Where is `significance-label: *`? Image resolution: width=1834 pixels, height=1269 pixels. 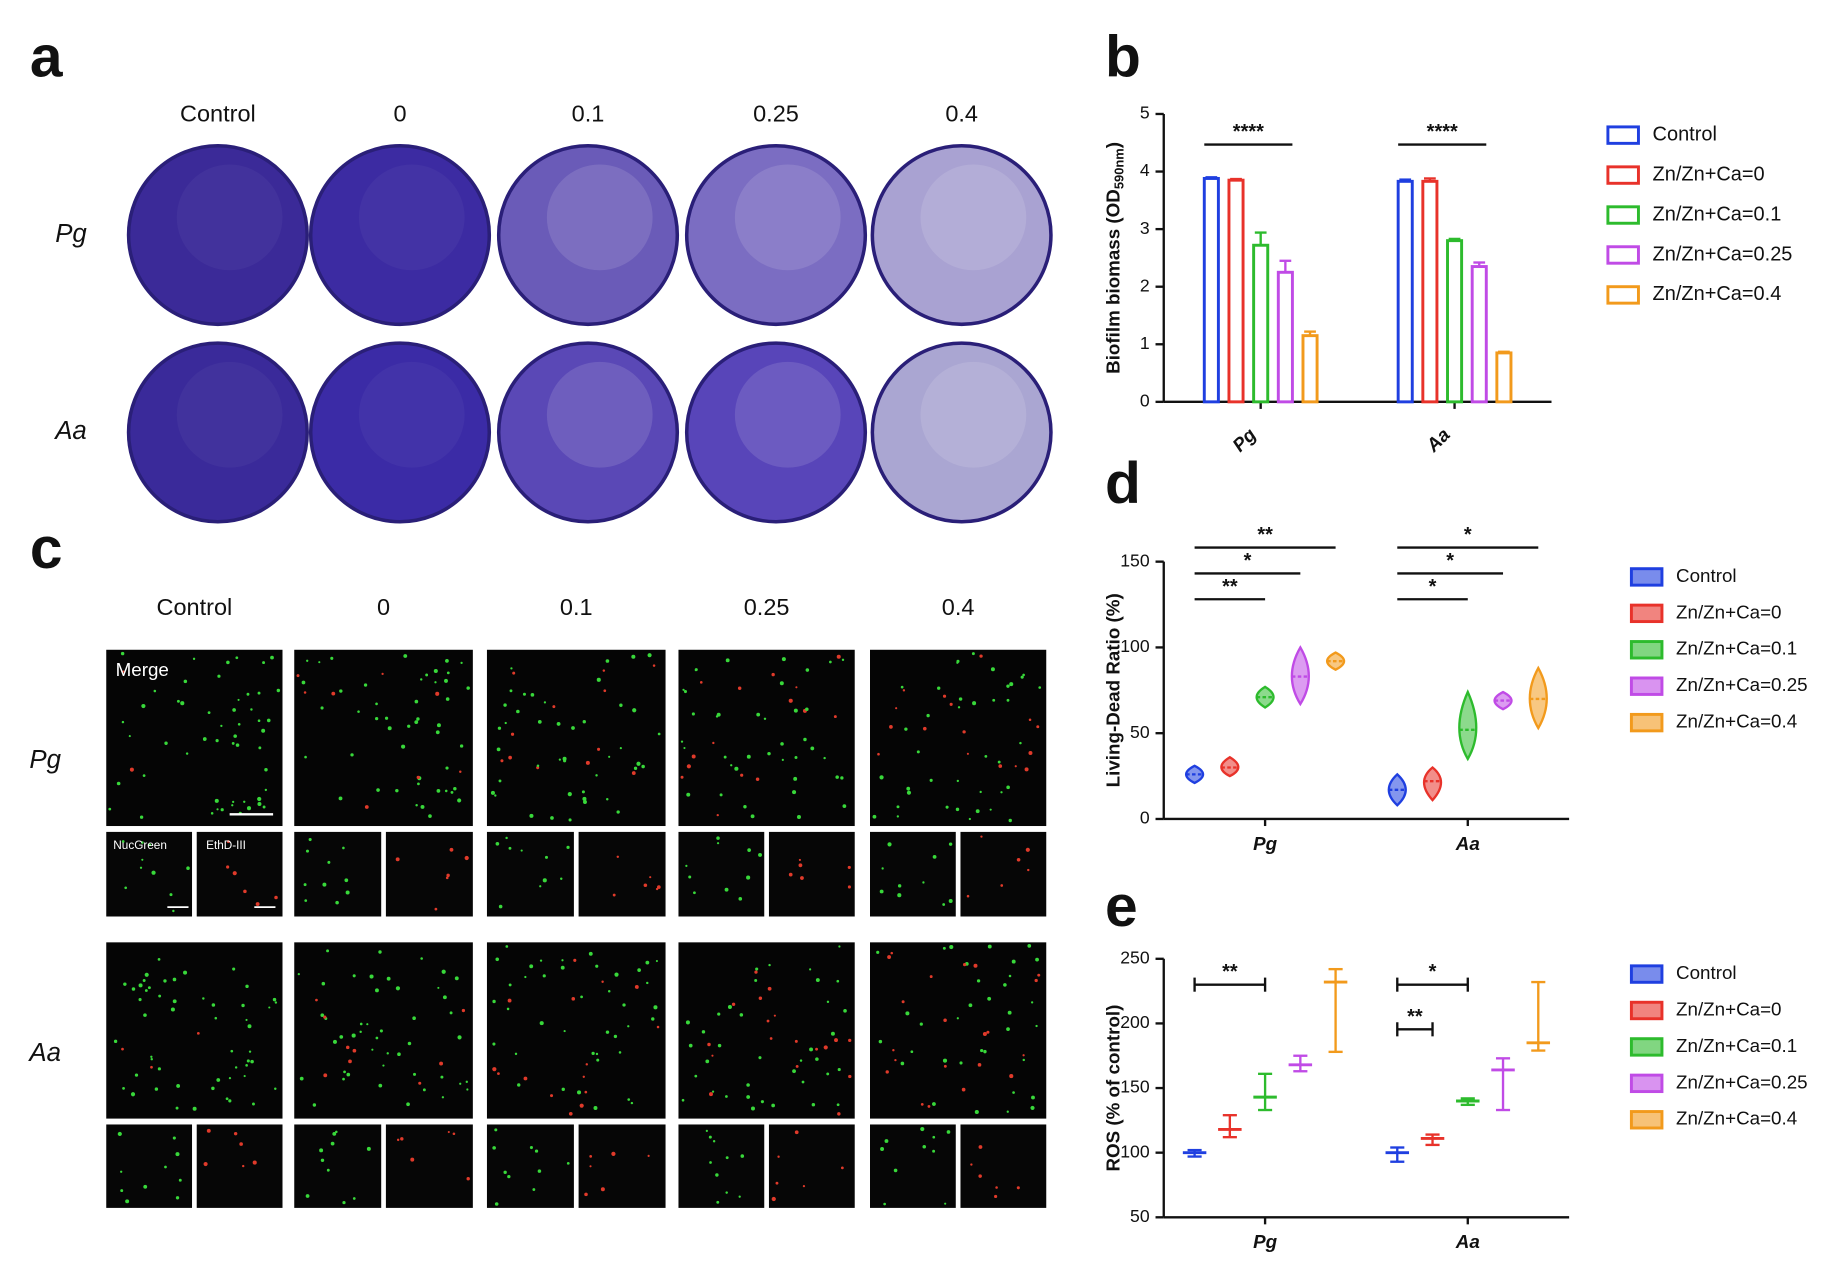
significance-label: * is located at coordinates (1433, 972).